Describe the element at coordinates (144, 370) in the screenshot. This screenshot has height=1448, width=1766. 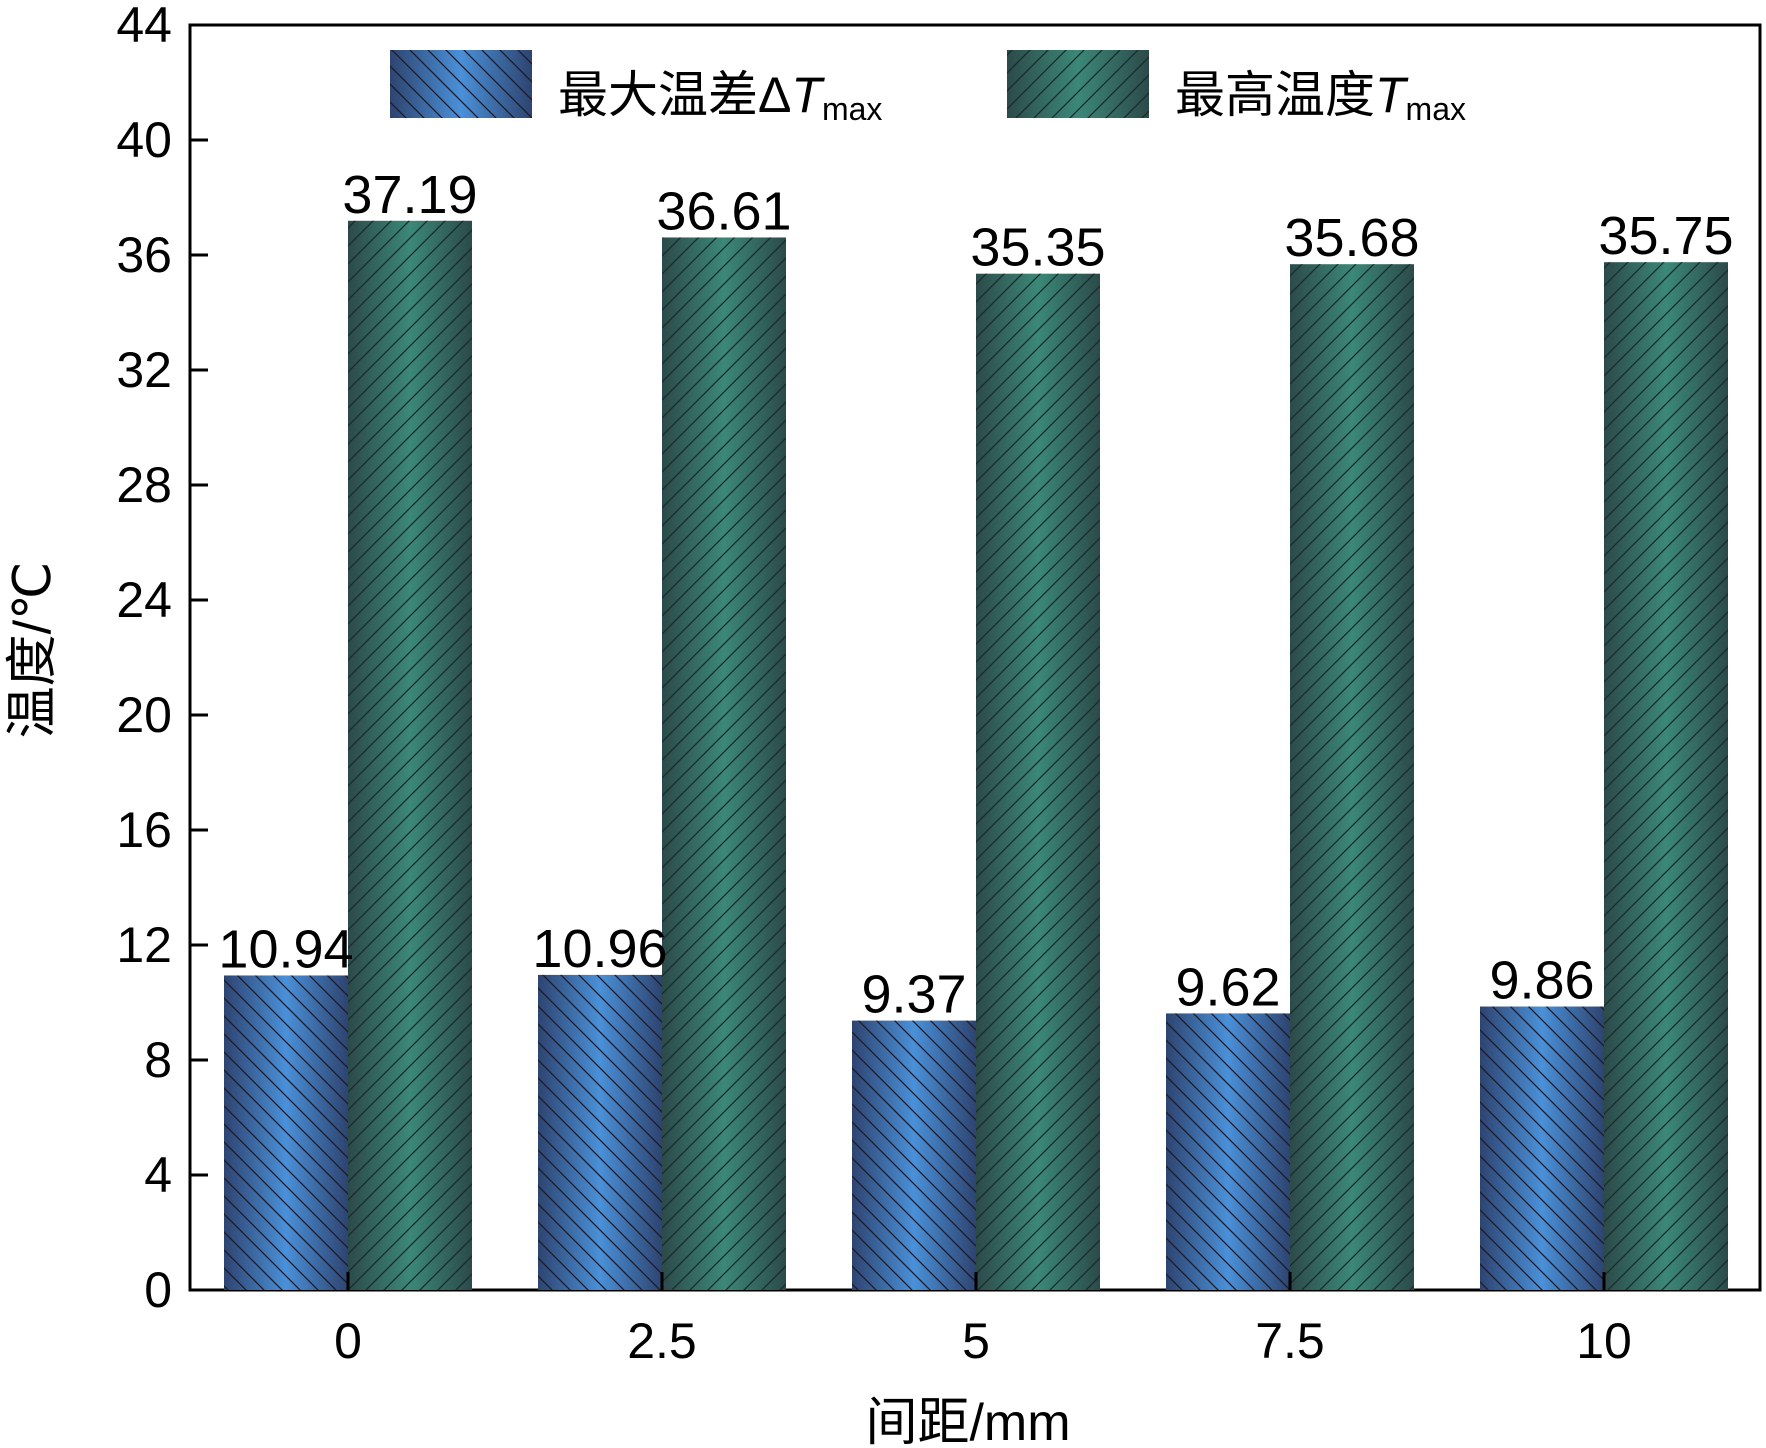
I see `y-tick-label-8: 32` at that location.